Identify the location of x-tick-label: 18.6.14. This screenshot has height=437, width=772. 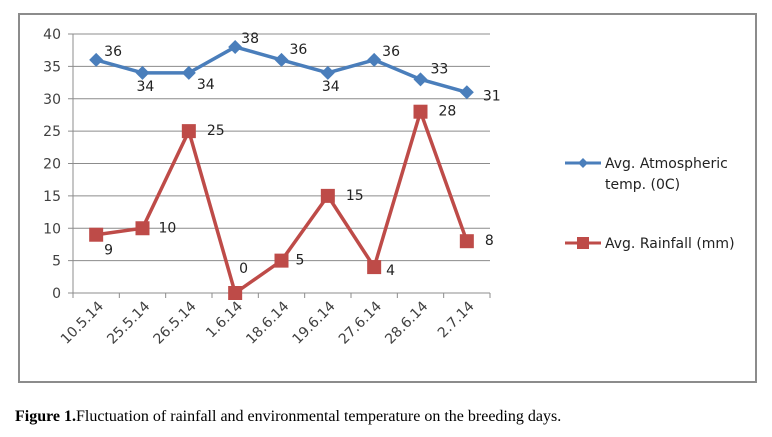
(267, 322).